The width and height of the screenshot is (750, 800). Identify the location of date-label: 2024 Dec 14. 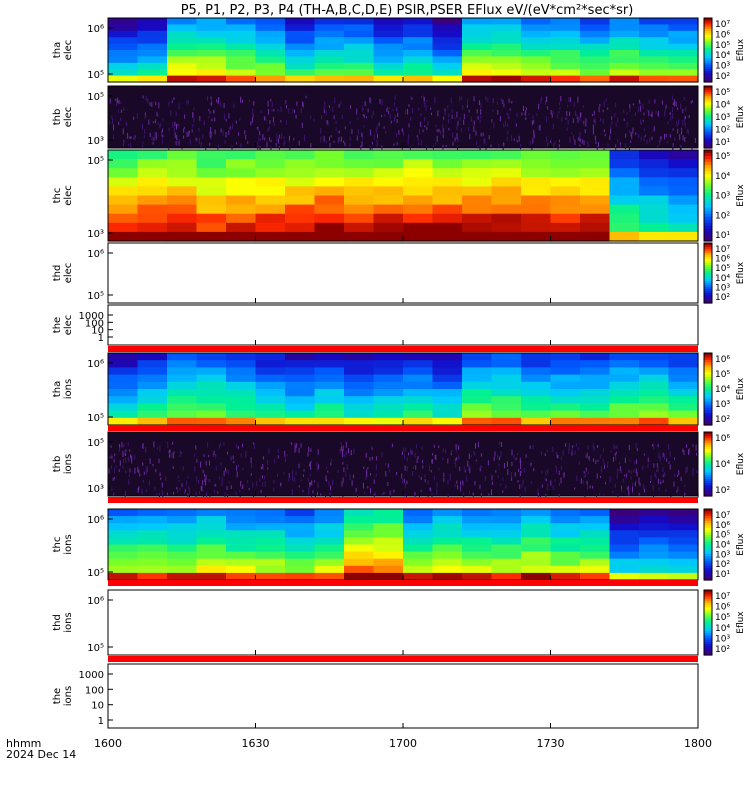
(41, 754).